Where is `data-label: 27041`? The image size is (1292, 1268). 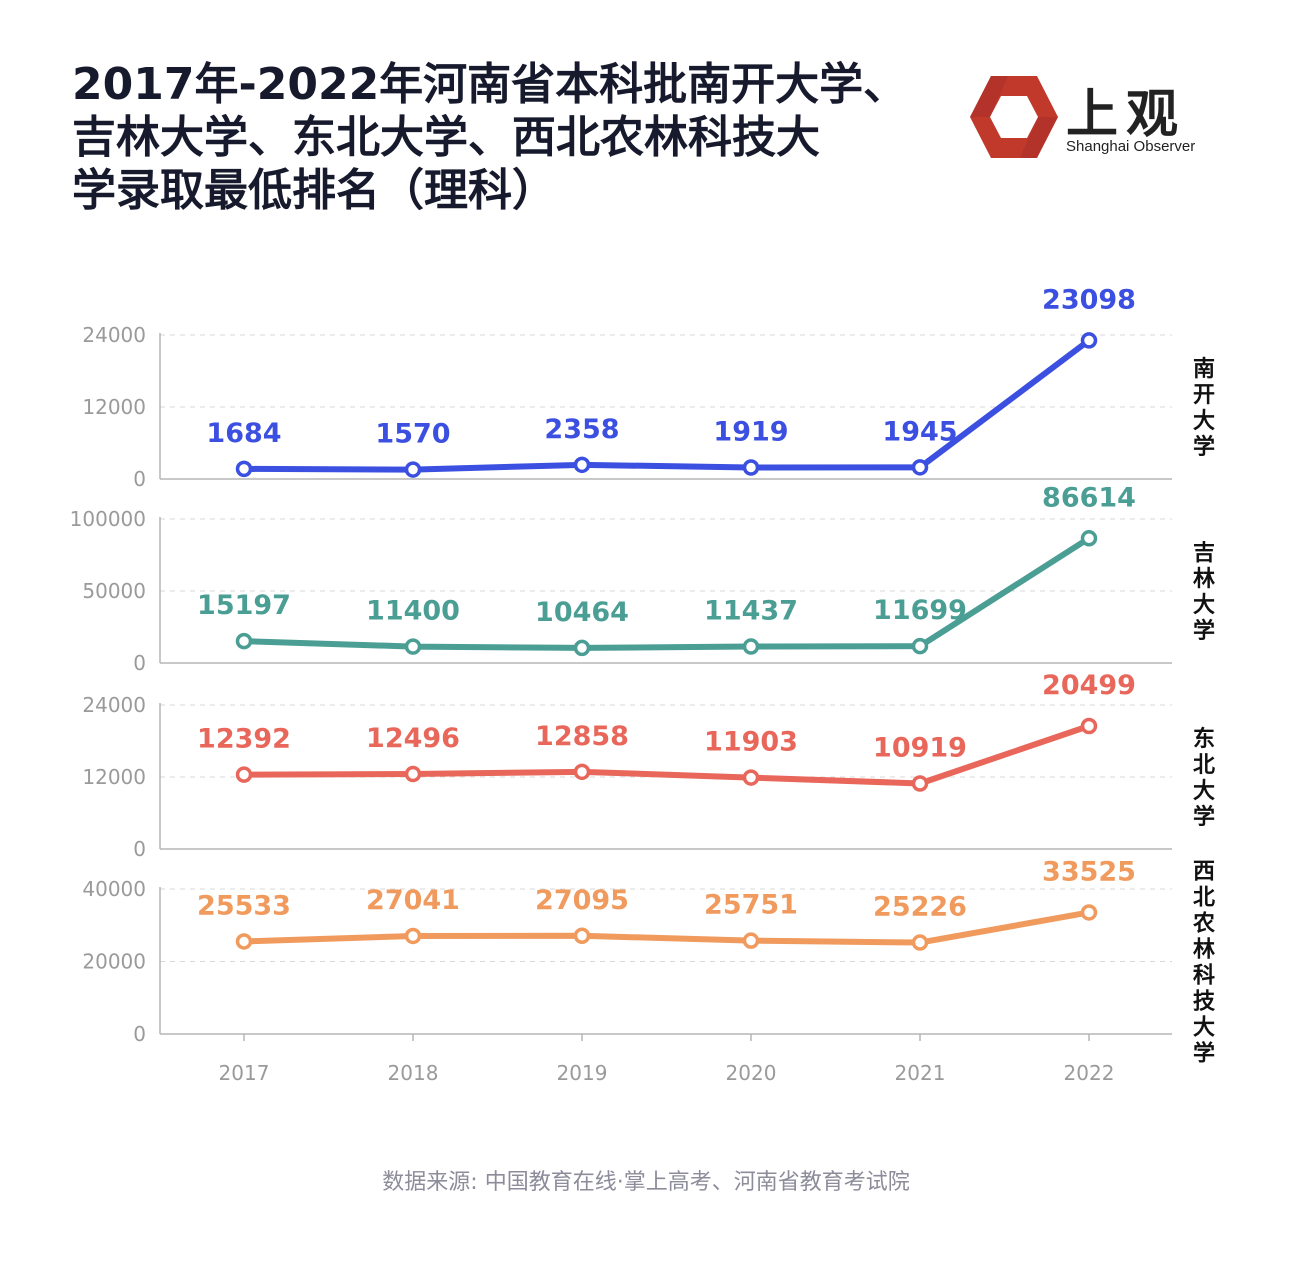 data-label: 27041 is located at coordinates (413, 900).